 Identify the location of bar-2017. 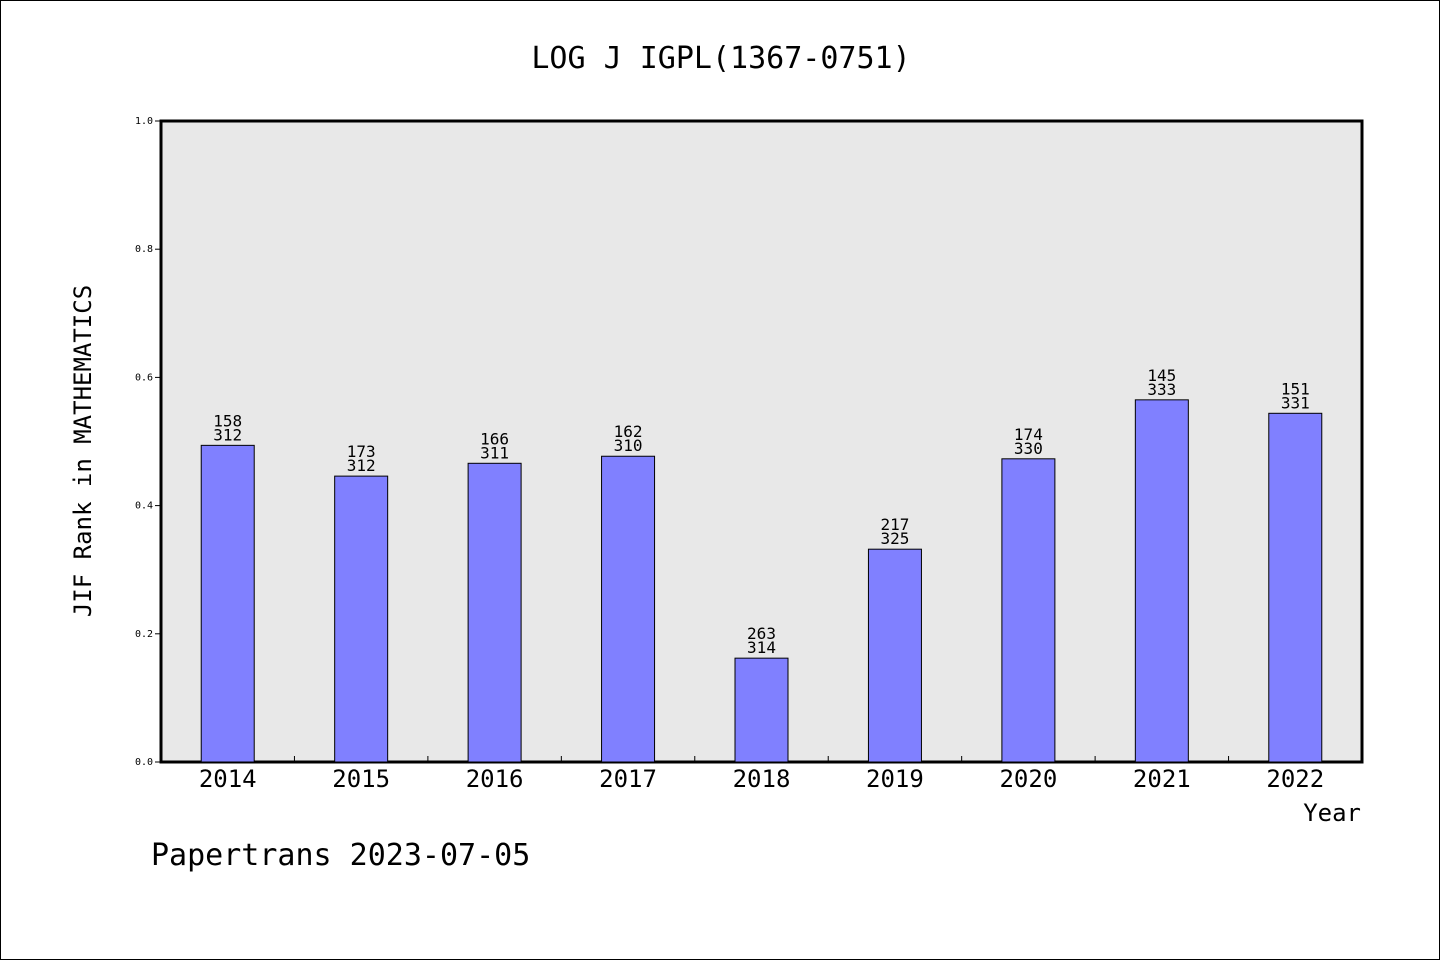
(628, 609).